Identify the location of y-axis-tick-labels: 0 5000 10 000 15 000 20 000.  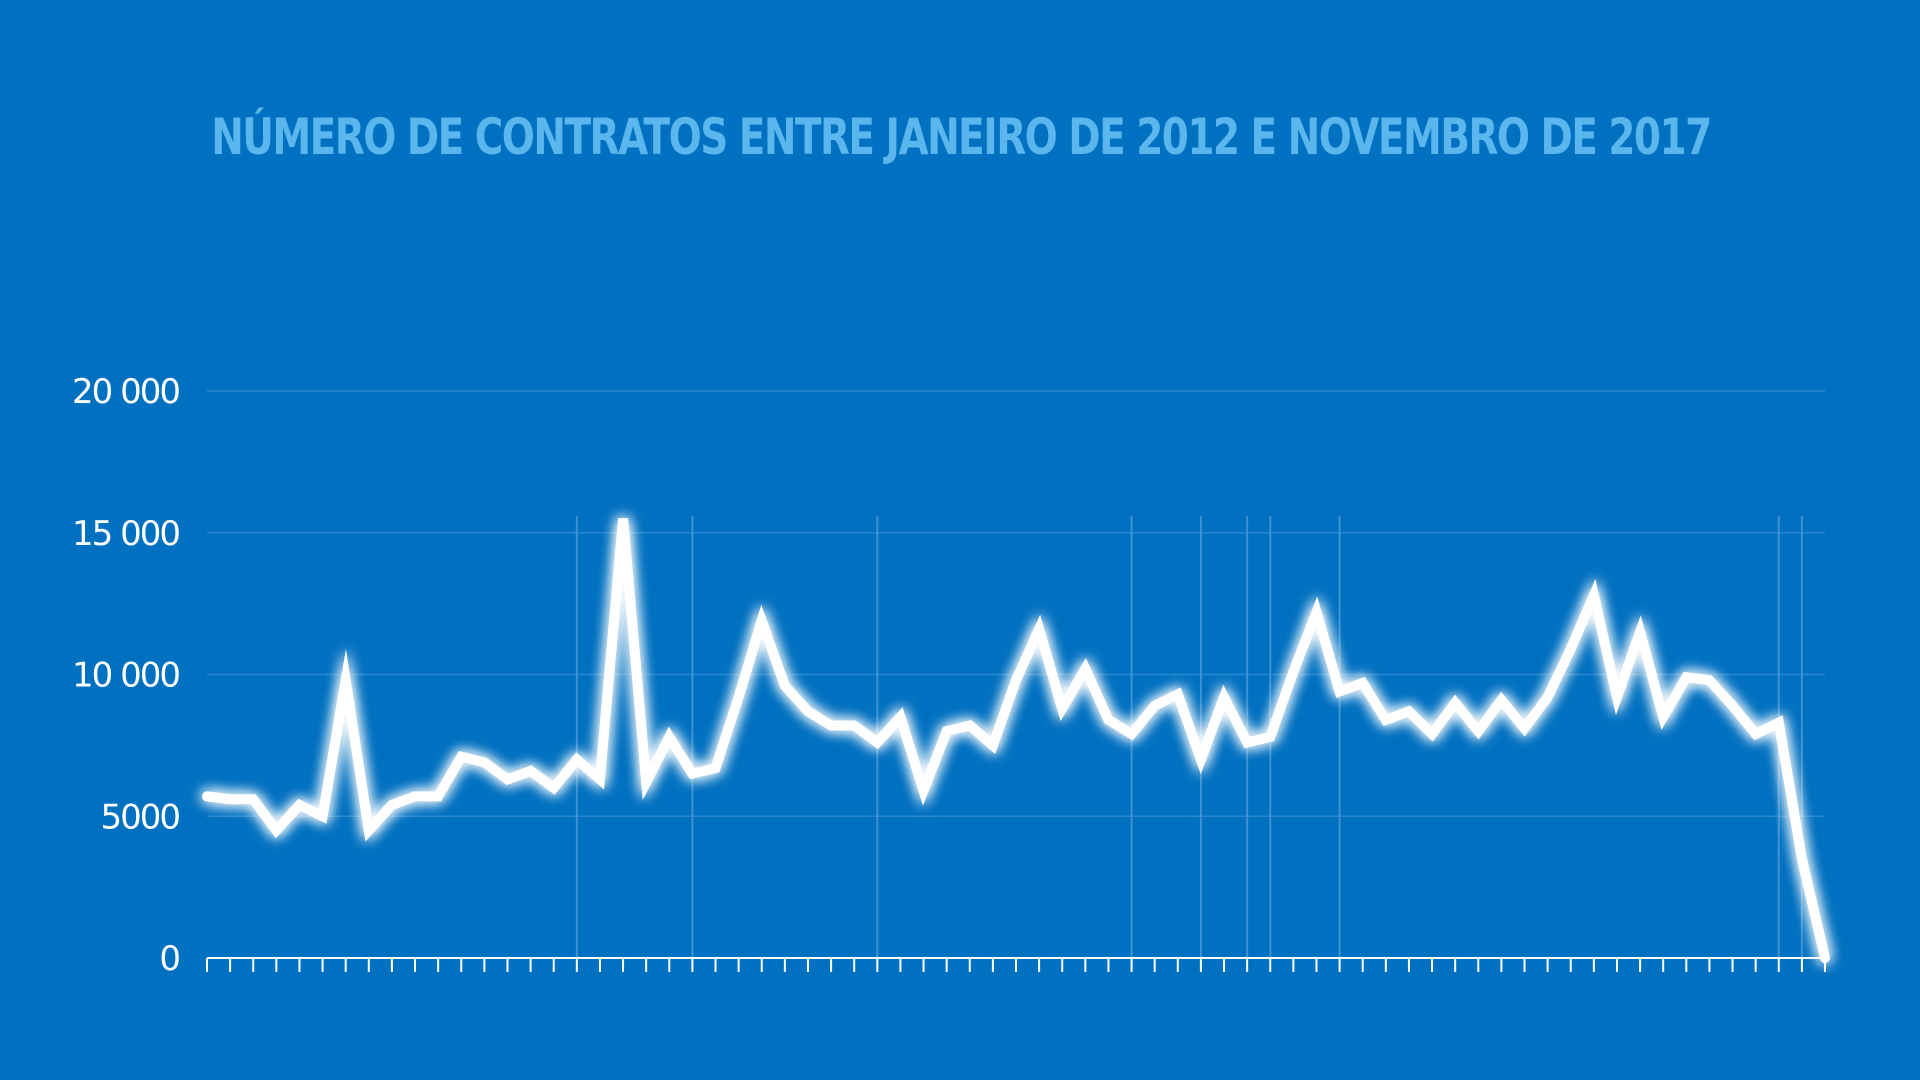
(126, 675).